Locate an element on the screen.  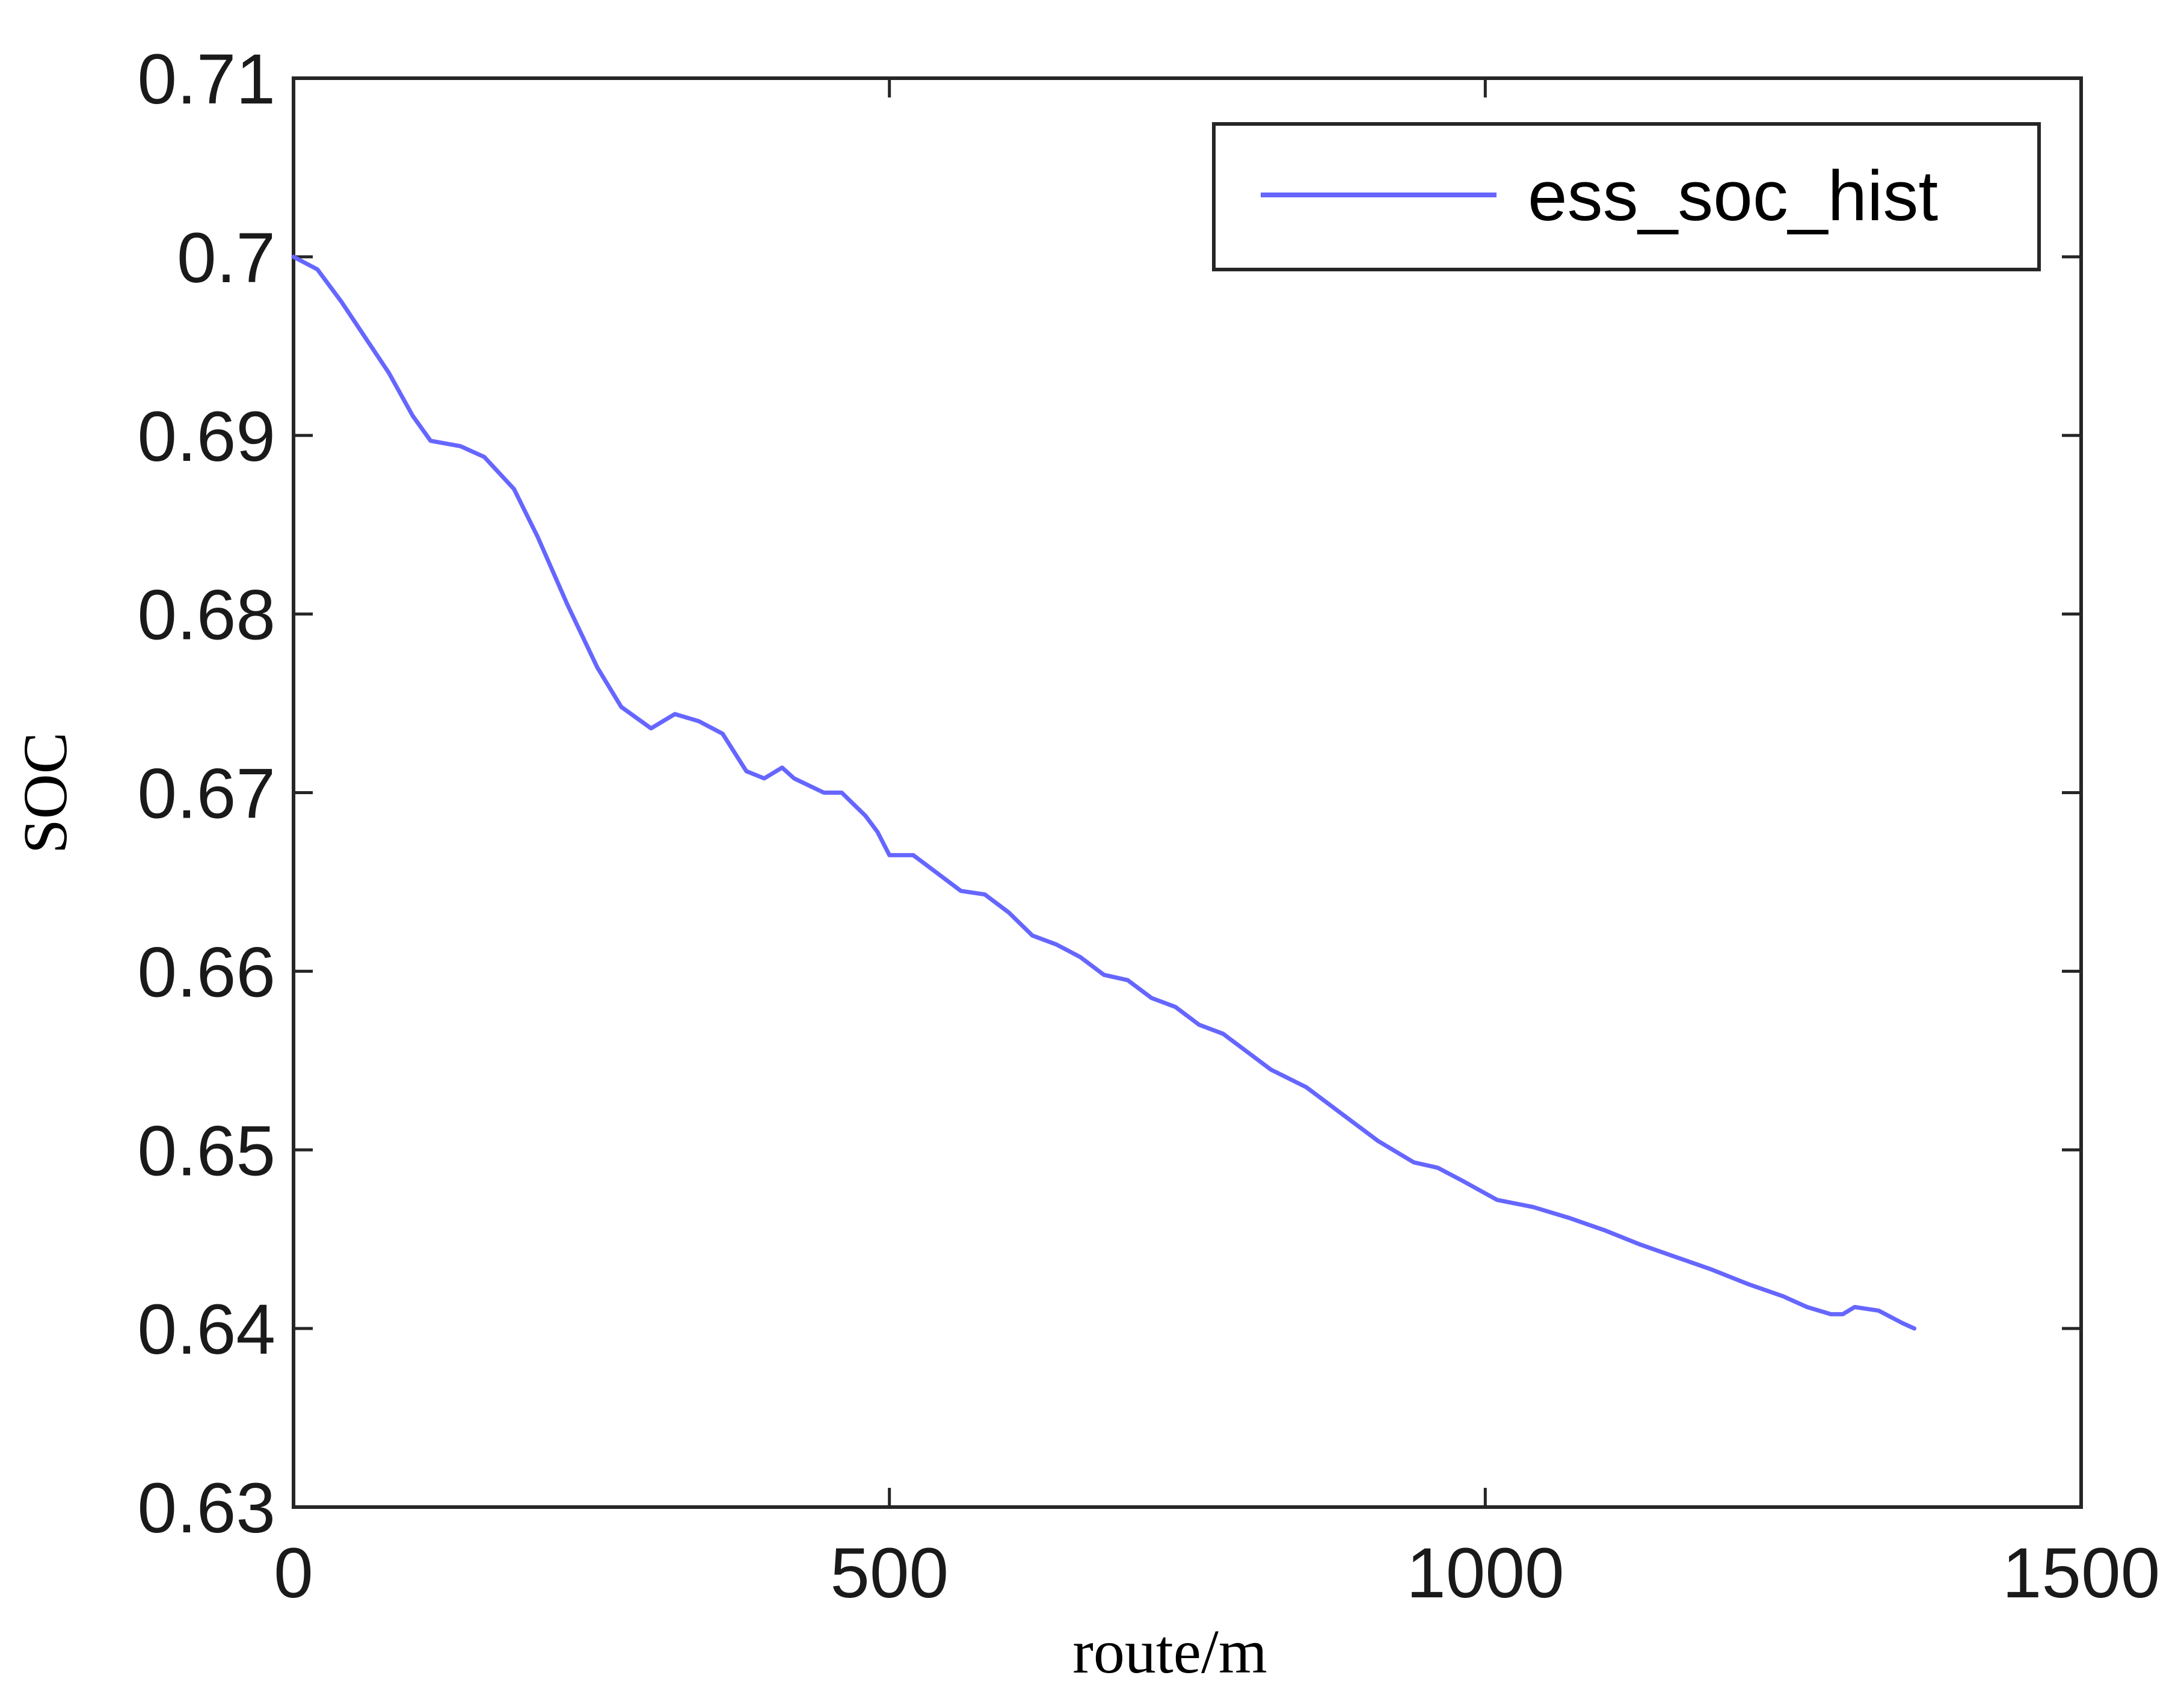
y-tick-label: 0.67 is located at coordinates (206, 794).